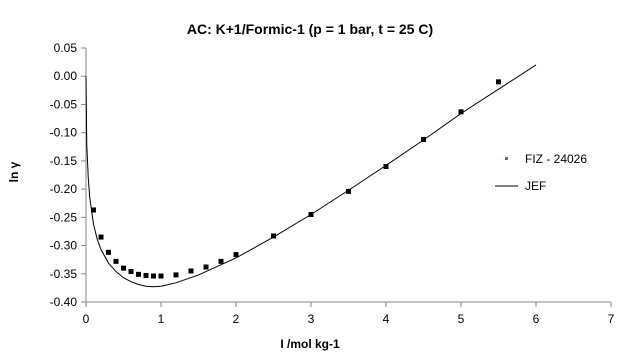  I want to click on legend-label-fiz: FIZ - 24026, so click(556, 159).